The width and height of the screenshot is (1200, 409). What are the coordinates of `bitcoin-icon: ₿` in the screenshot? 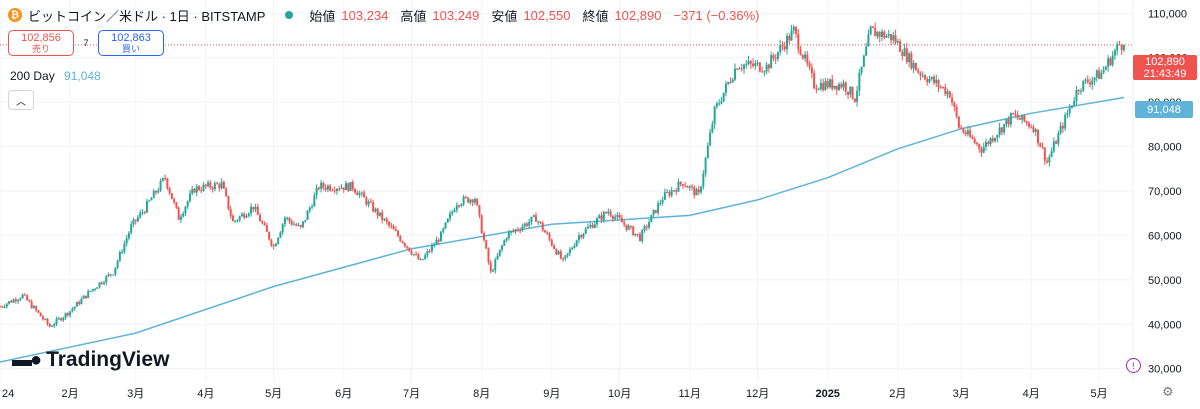 It's located at (15, 15).